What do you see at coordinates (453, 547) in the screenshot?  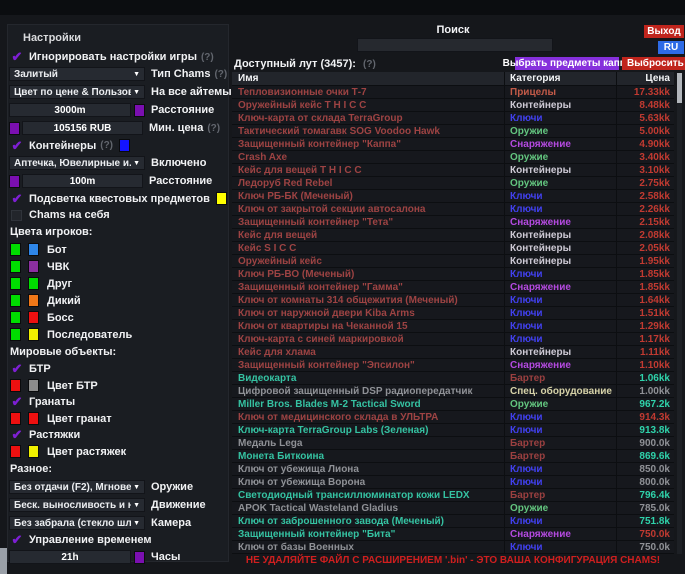 I see `table-row: Ключ от базы Военных Ключи 750.0k` at bounding box center [453, 547].